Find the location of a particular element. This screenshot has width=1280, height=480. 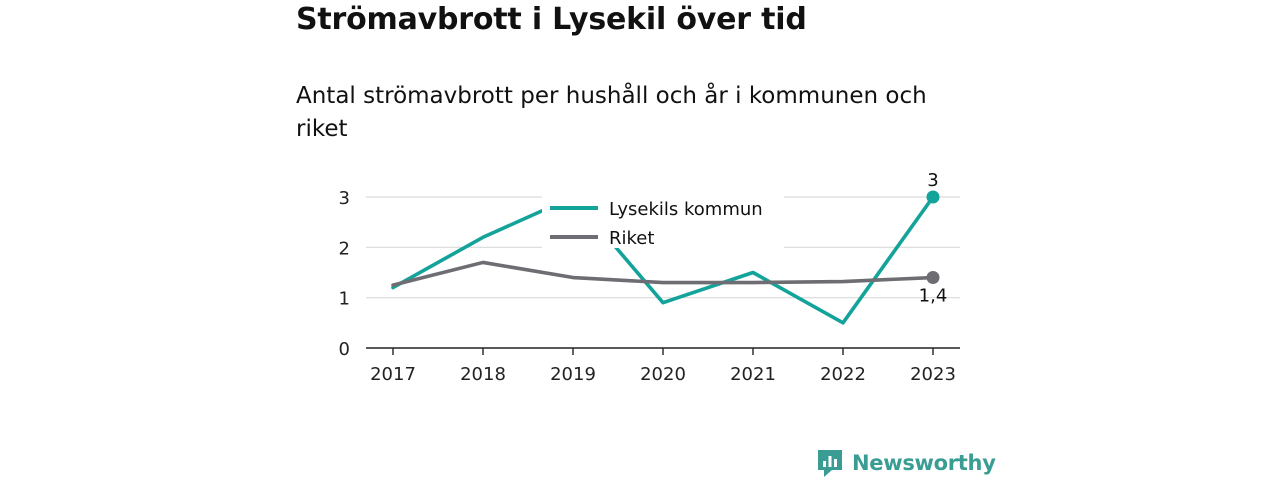

end-label-lysekil: 3 is located at coordinates (932, 180).